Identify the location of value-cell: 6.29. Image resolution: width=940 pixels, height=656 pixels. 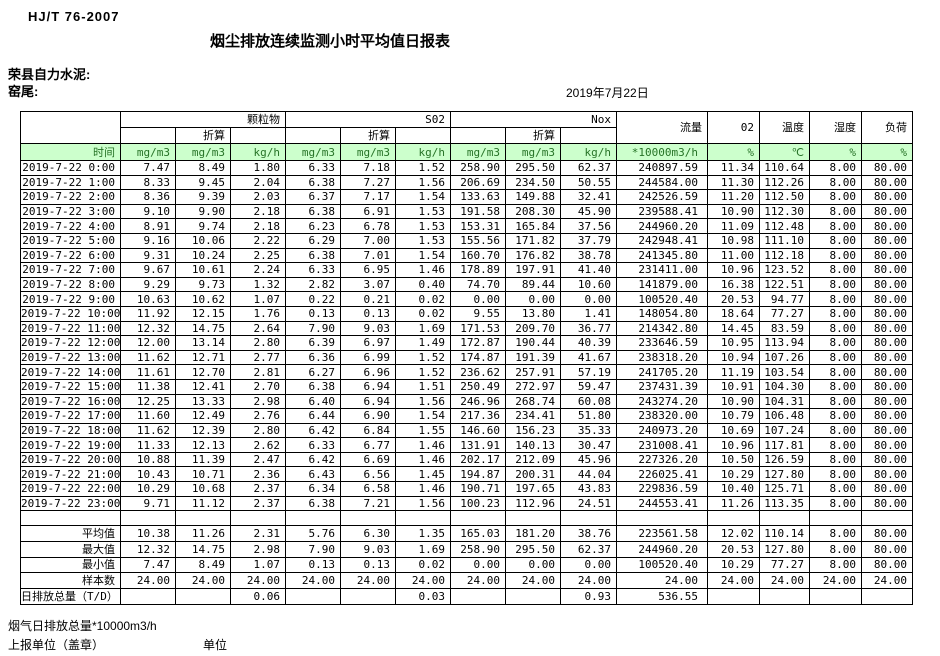
(313, 240).